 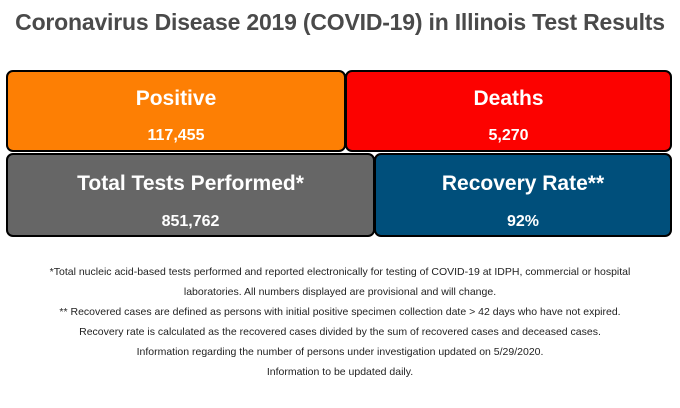 What do you see at coordinates (190, 183) in the screenshot?
I see `total-tests-label: Total Tests Performed*` at bounding box center [190, 183].